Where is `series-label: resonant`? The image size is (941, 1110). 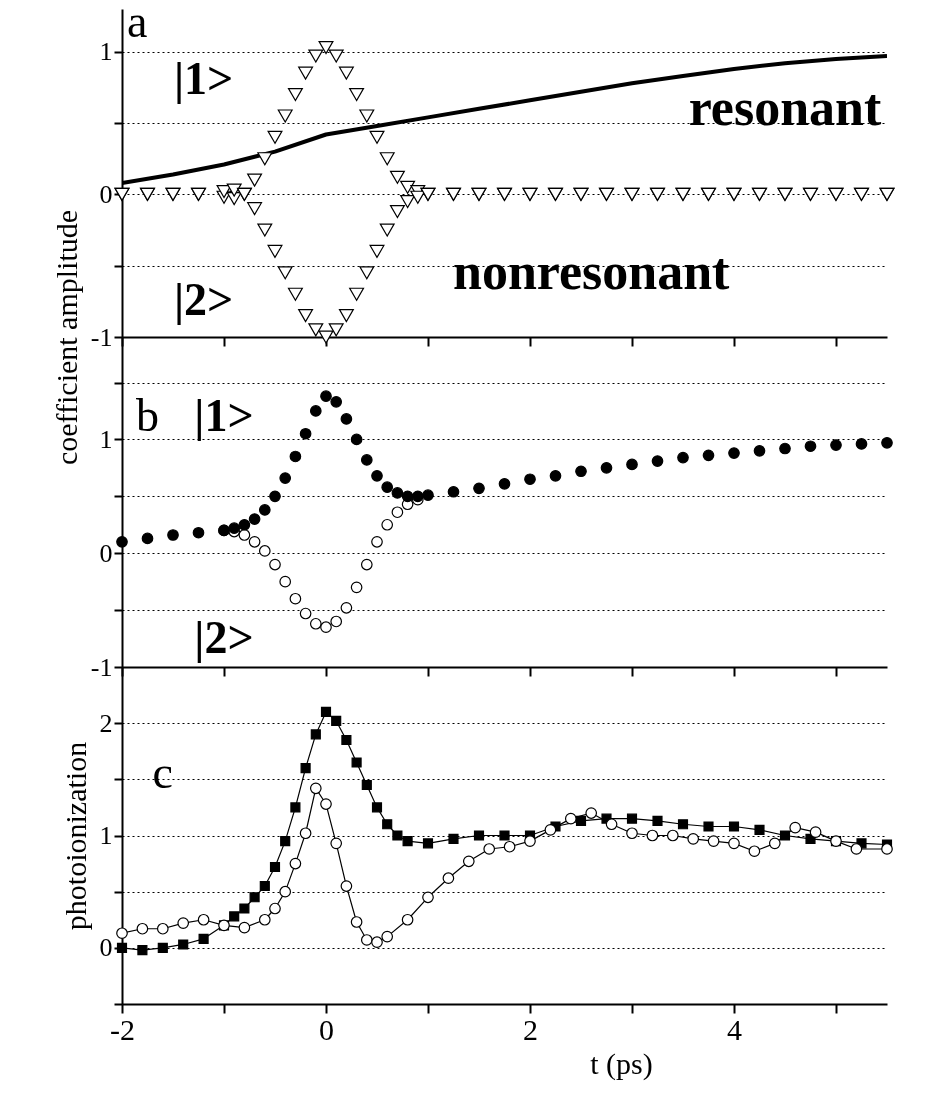
series-label: resonant is located at coordinates (785, 107).